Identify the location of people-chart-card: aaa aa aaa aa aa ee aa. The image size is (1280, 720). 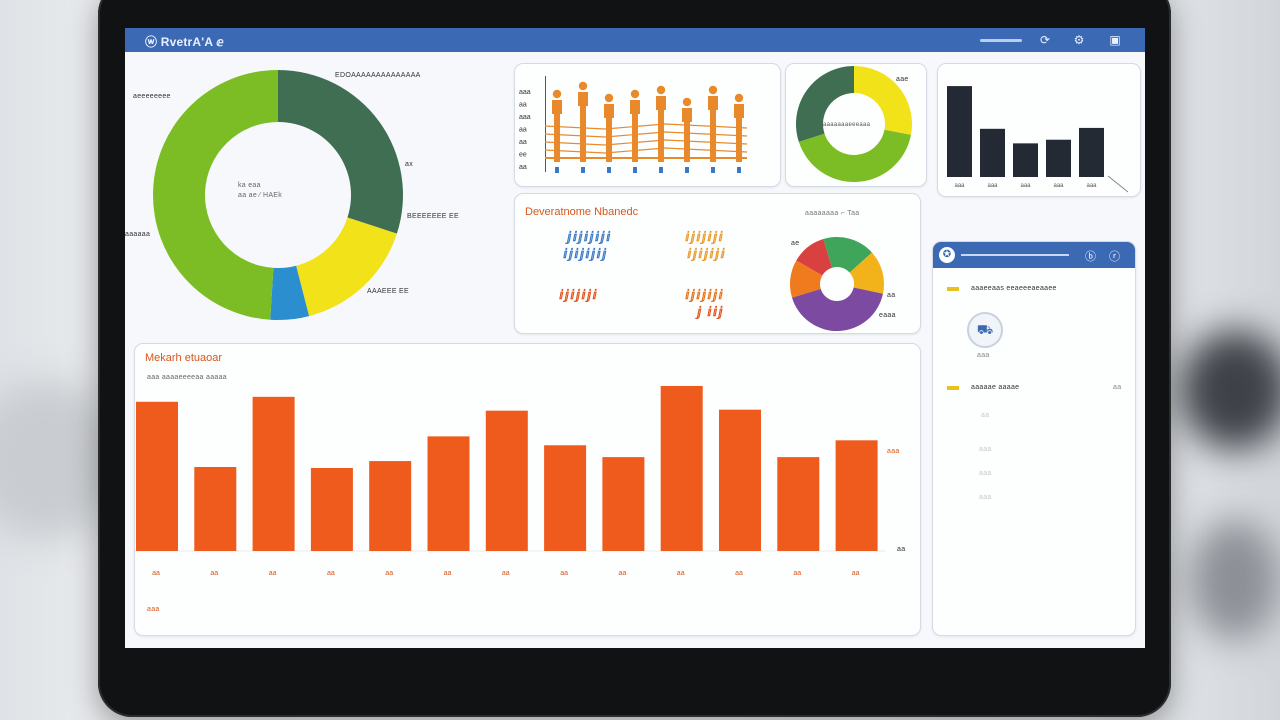
(647, 125).